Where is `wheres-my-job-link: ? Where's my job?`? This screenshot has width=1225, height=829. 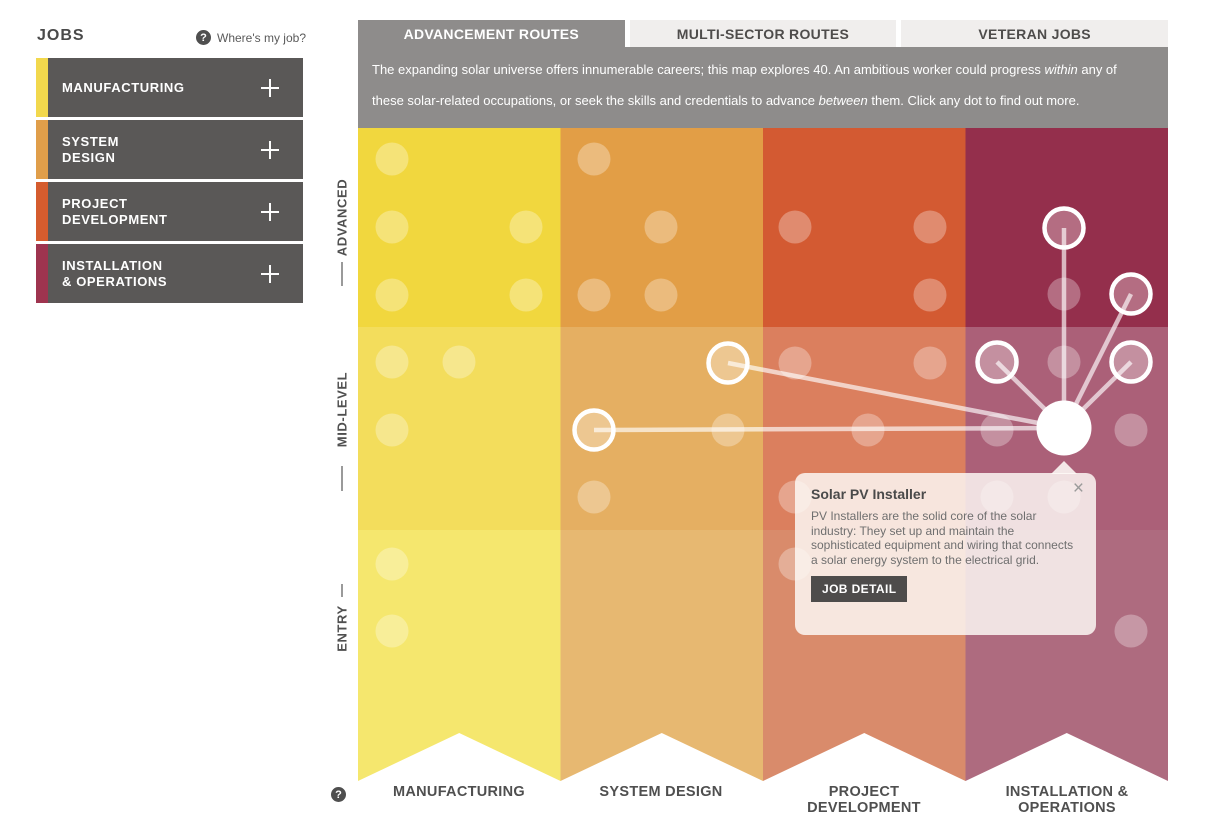
wheres-my-job-link: ? Where's my job? is located at coordinates (251, 37).